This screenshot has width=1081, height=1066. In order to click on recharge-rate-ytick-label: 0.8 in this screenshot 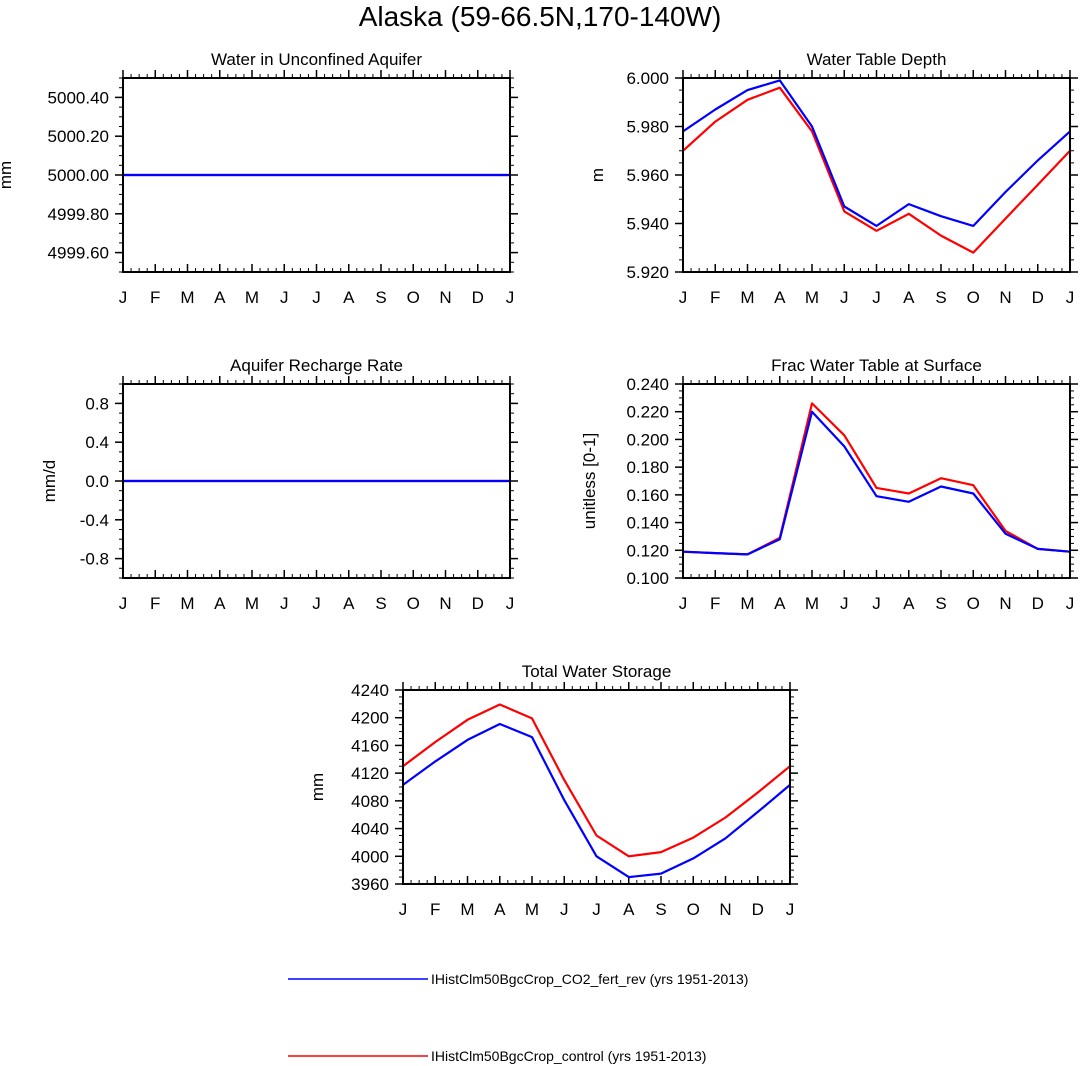, I will do `click(97, 403)`.